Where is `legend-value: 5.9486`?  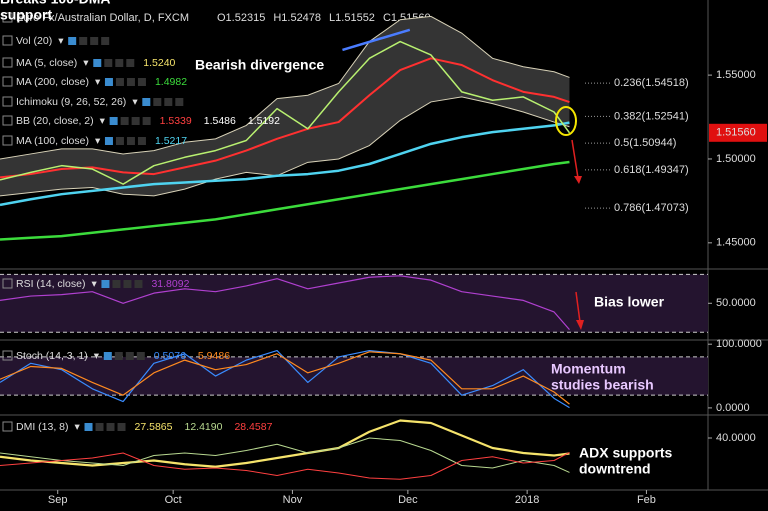 legend-value: 5.9486 is located at coordinates (214, 356).